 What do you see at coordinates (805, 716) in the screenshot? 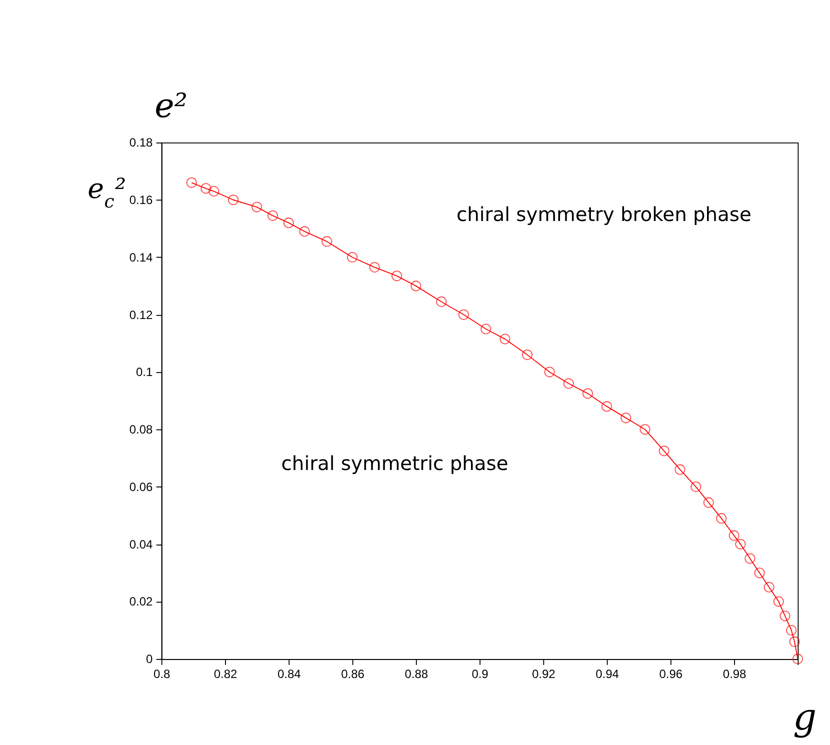
I see `x-axis-title: g` at bounding box center [805, 716].